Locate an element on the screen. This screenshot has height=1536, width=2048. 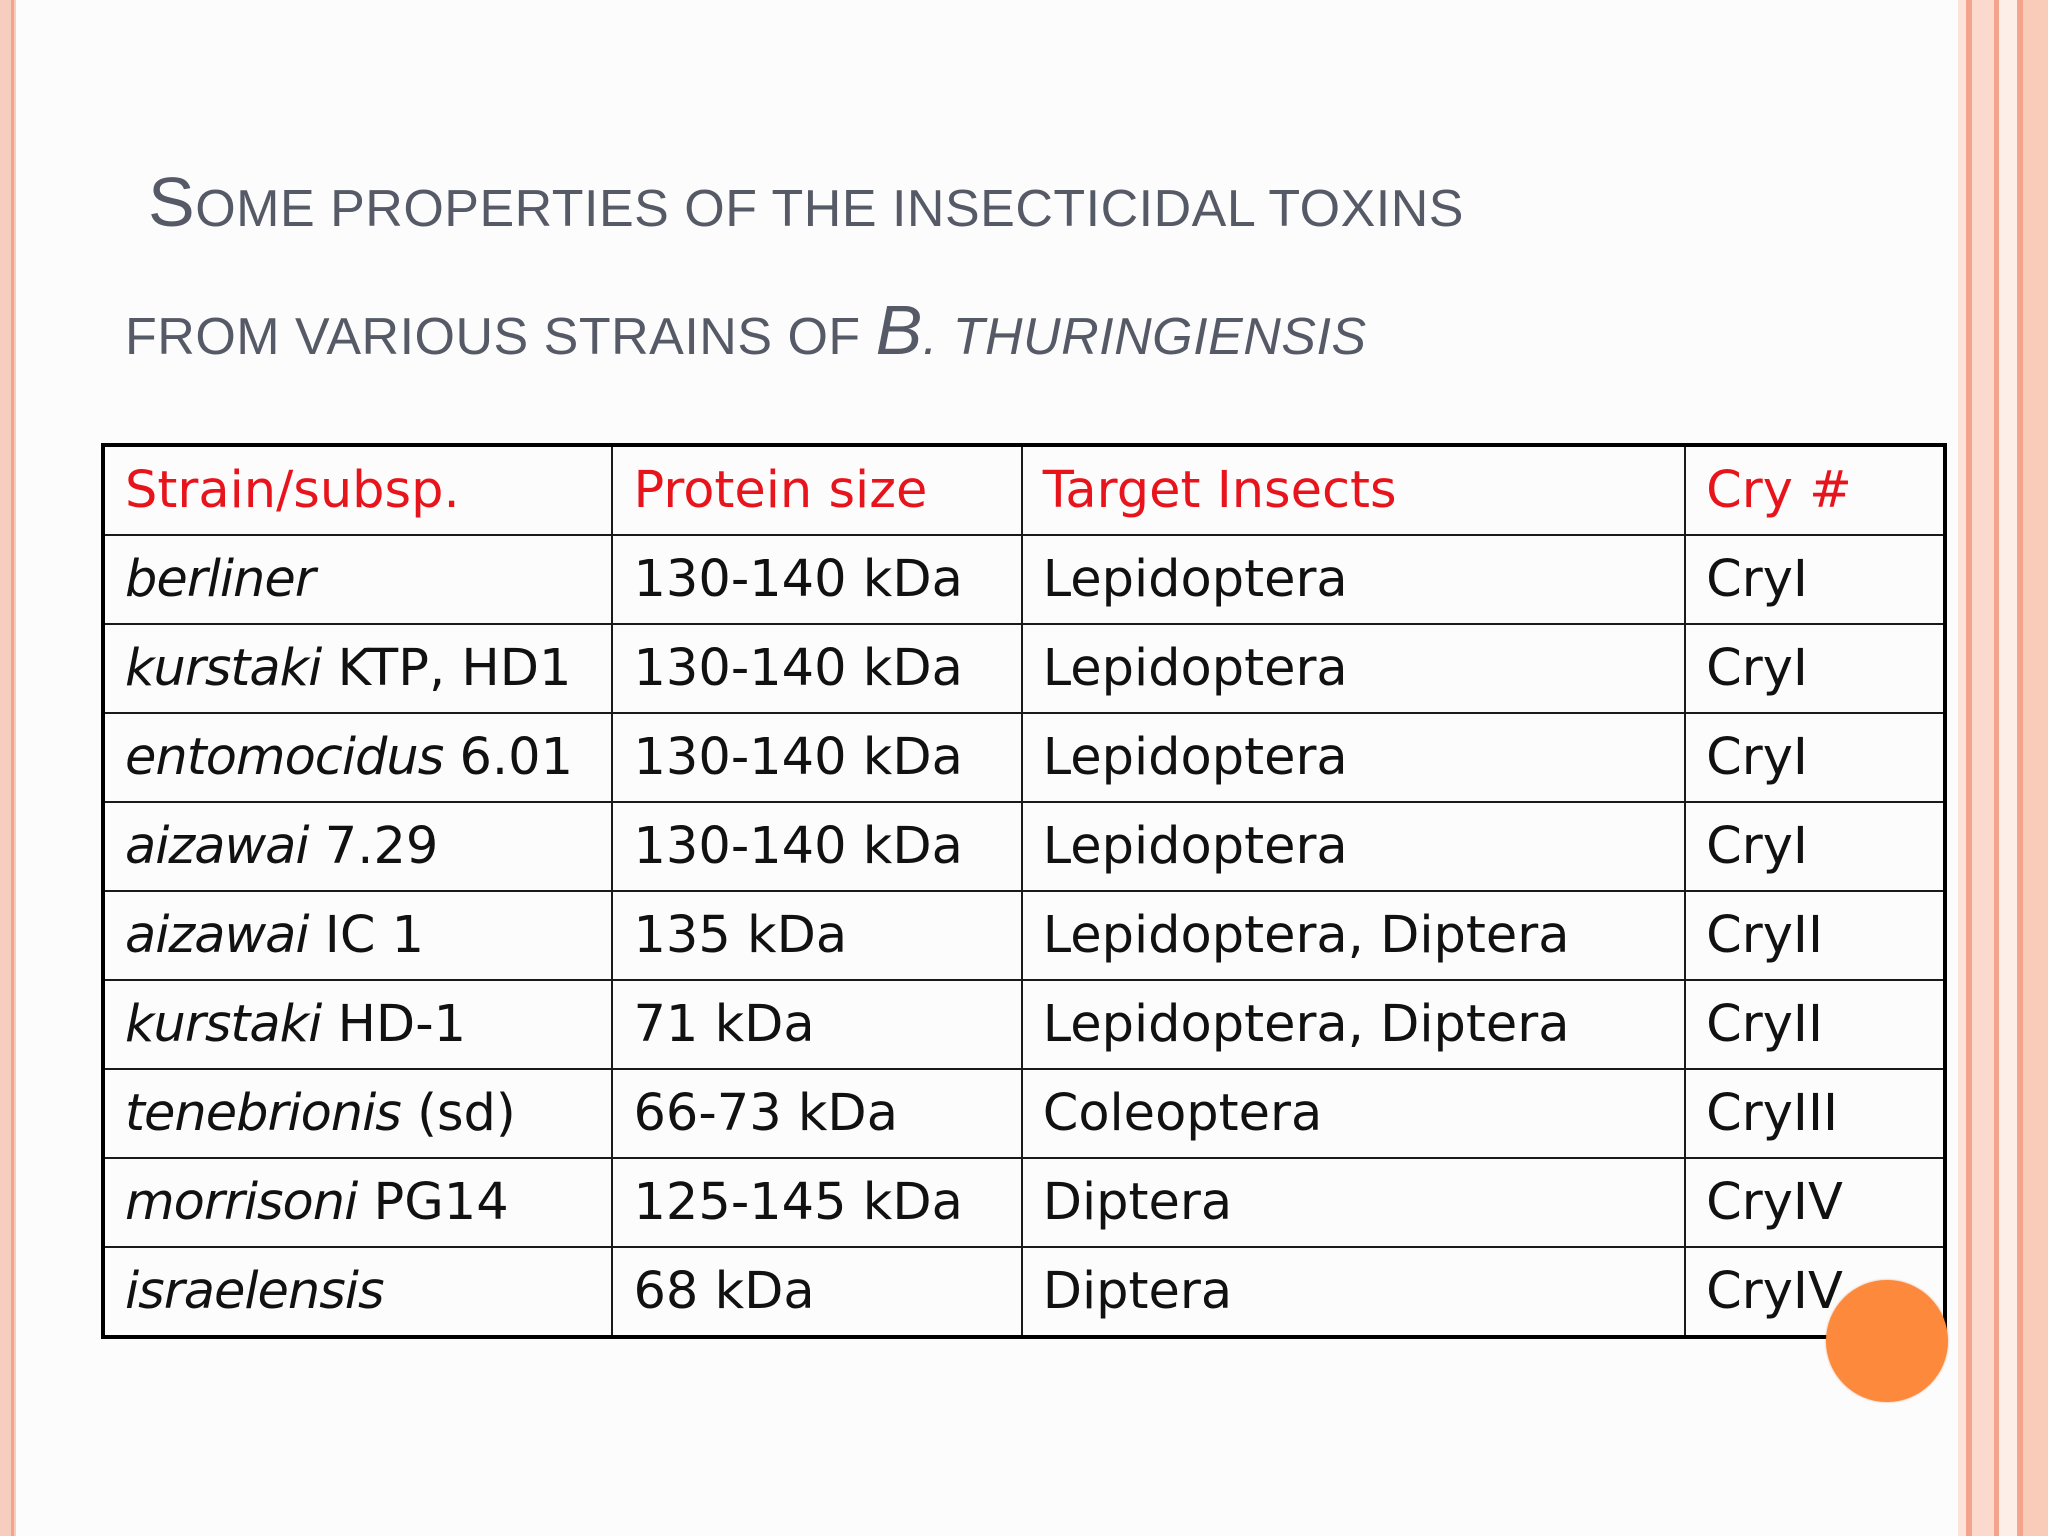
strain-designation: PG14 is located at coordinates (433, 1202).